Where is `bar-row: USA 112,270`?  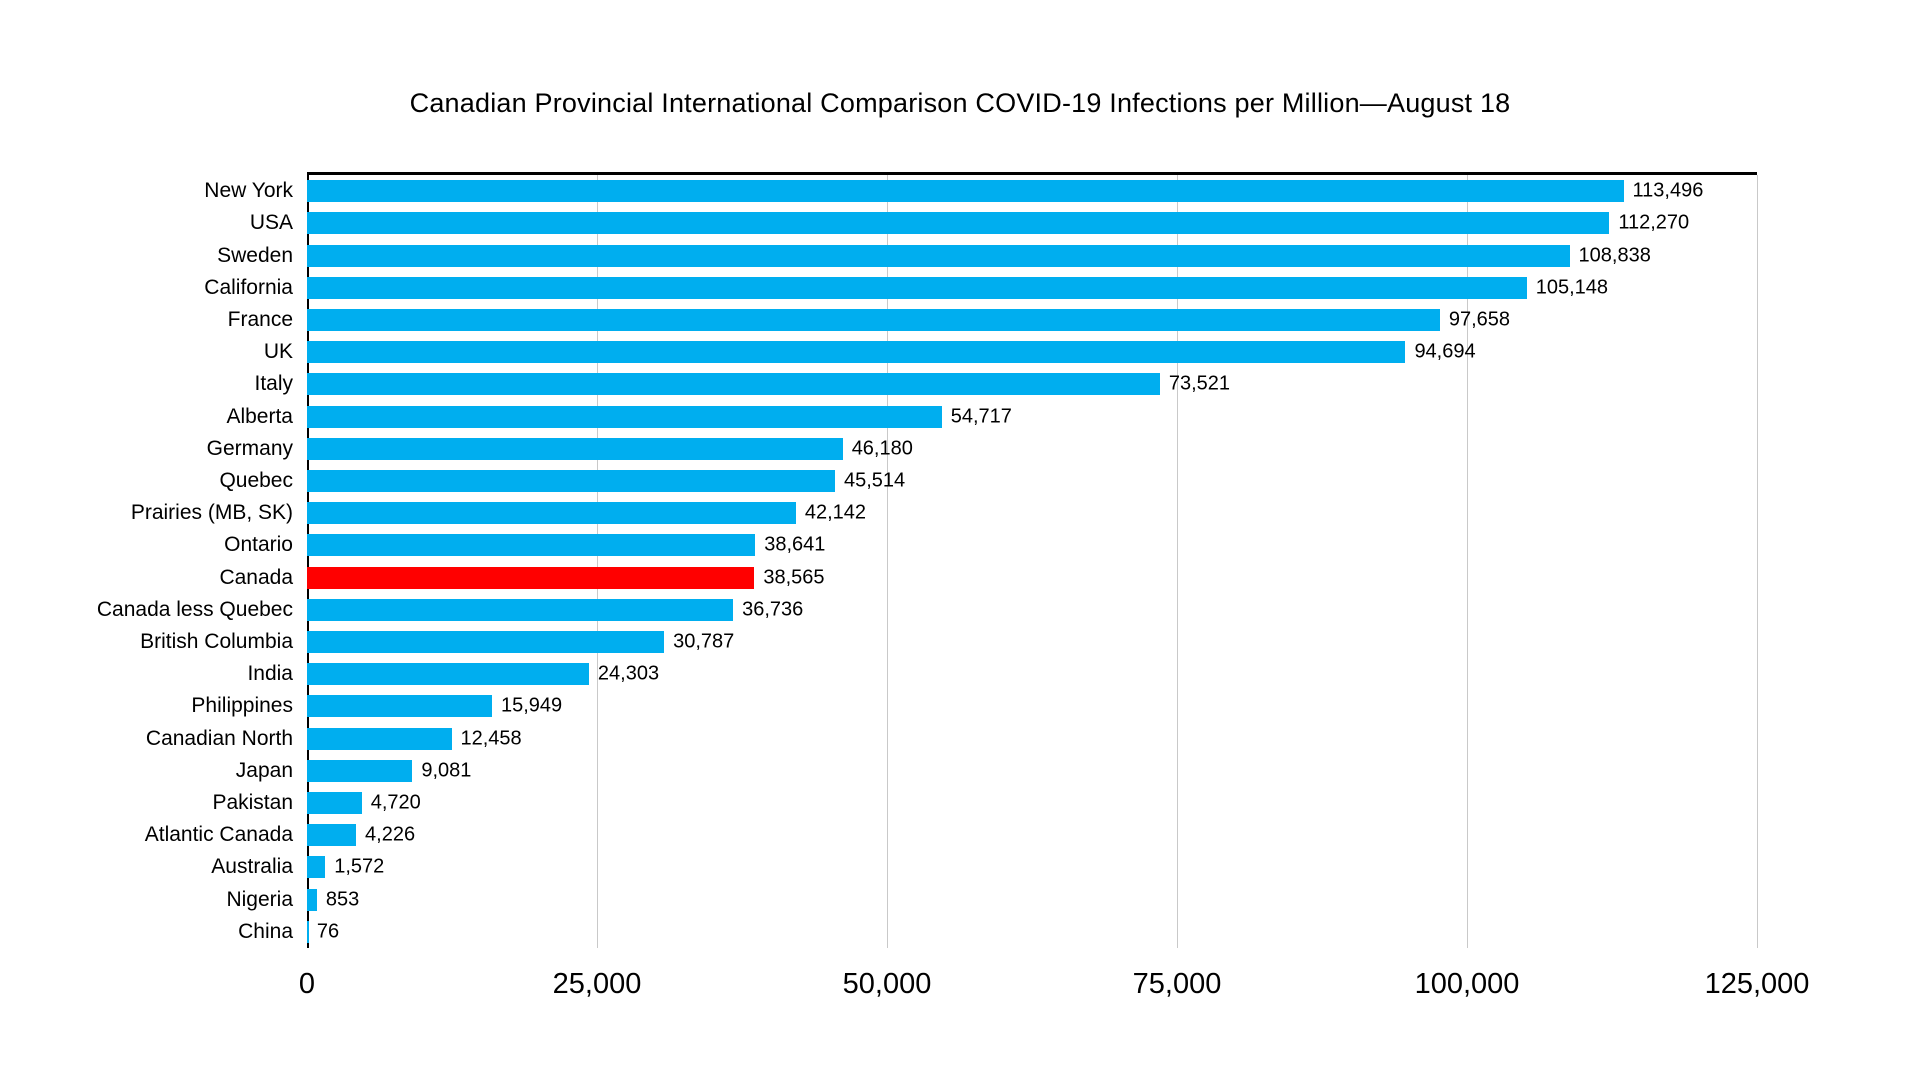 bar-row: USA 112,270 is located at coordinates (1003, 223).